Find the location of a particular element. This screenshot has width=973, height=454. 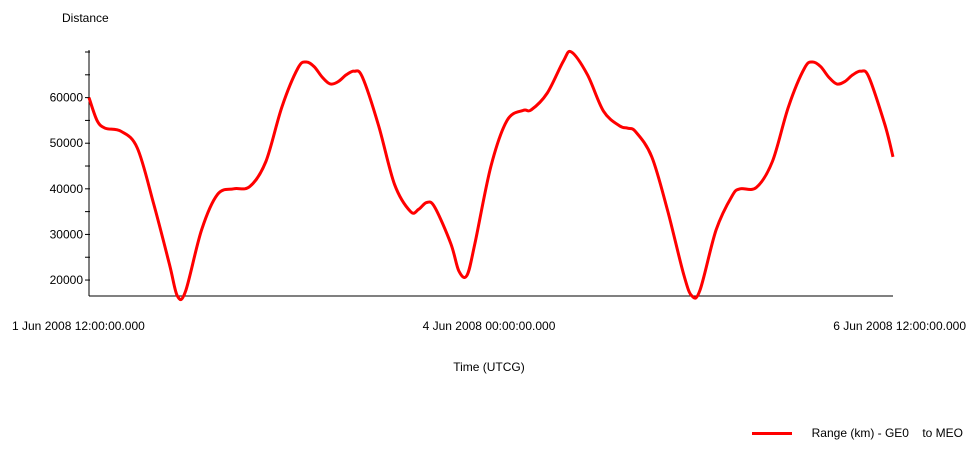

x-tick-label-start: 1 Jun 2008 12:00:00.000 is located at coordinates (78, 326).